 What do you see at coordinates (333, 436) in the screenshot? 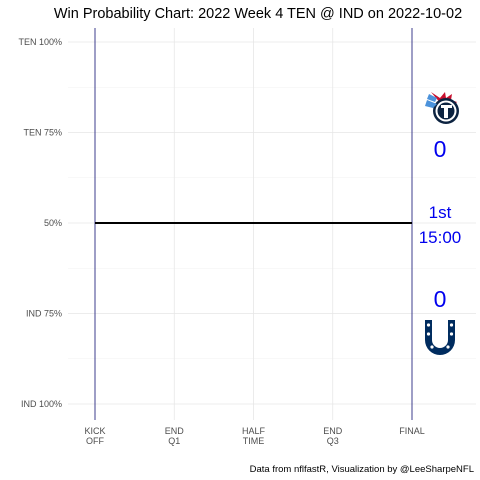
I see `x-tick-label: END Q3` at bounding box center [333, 436].